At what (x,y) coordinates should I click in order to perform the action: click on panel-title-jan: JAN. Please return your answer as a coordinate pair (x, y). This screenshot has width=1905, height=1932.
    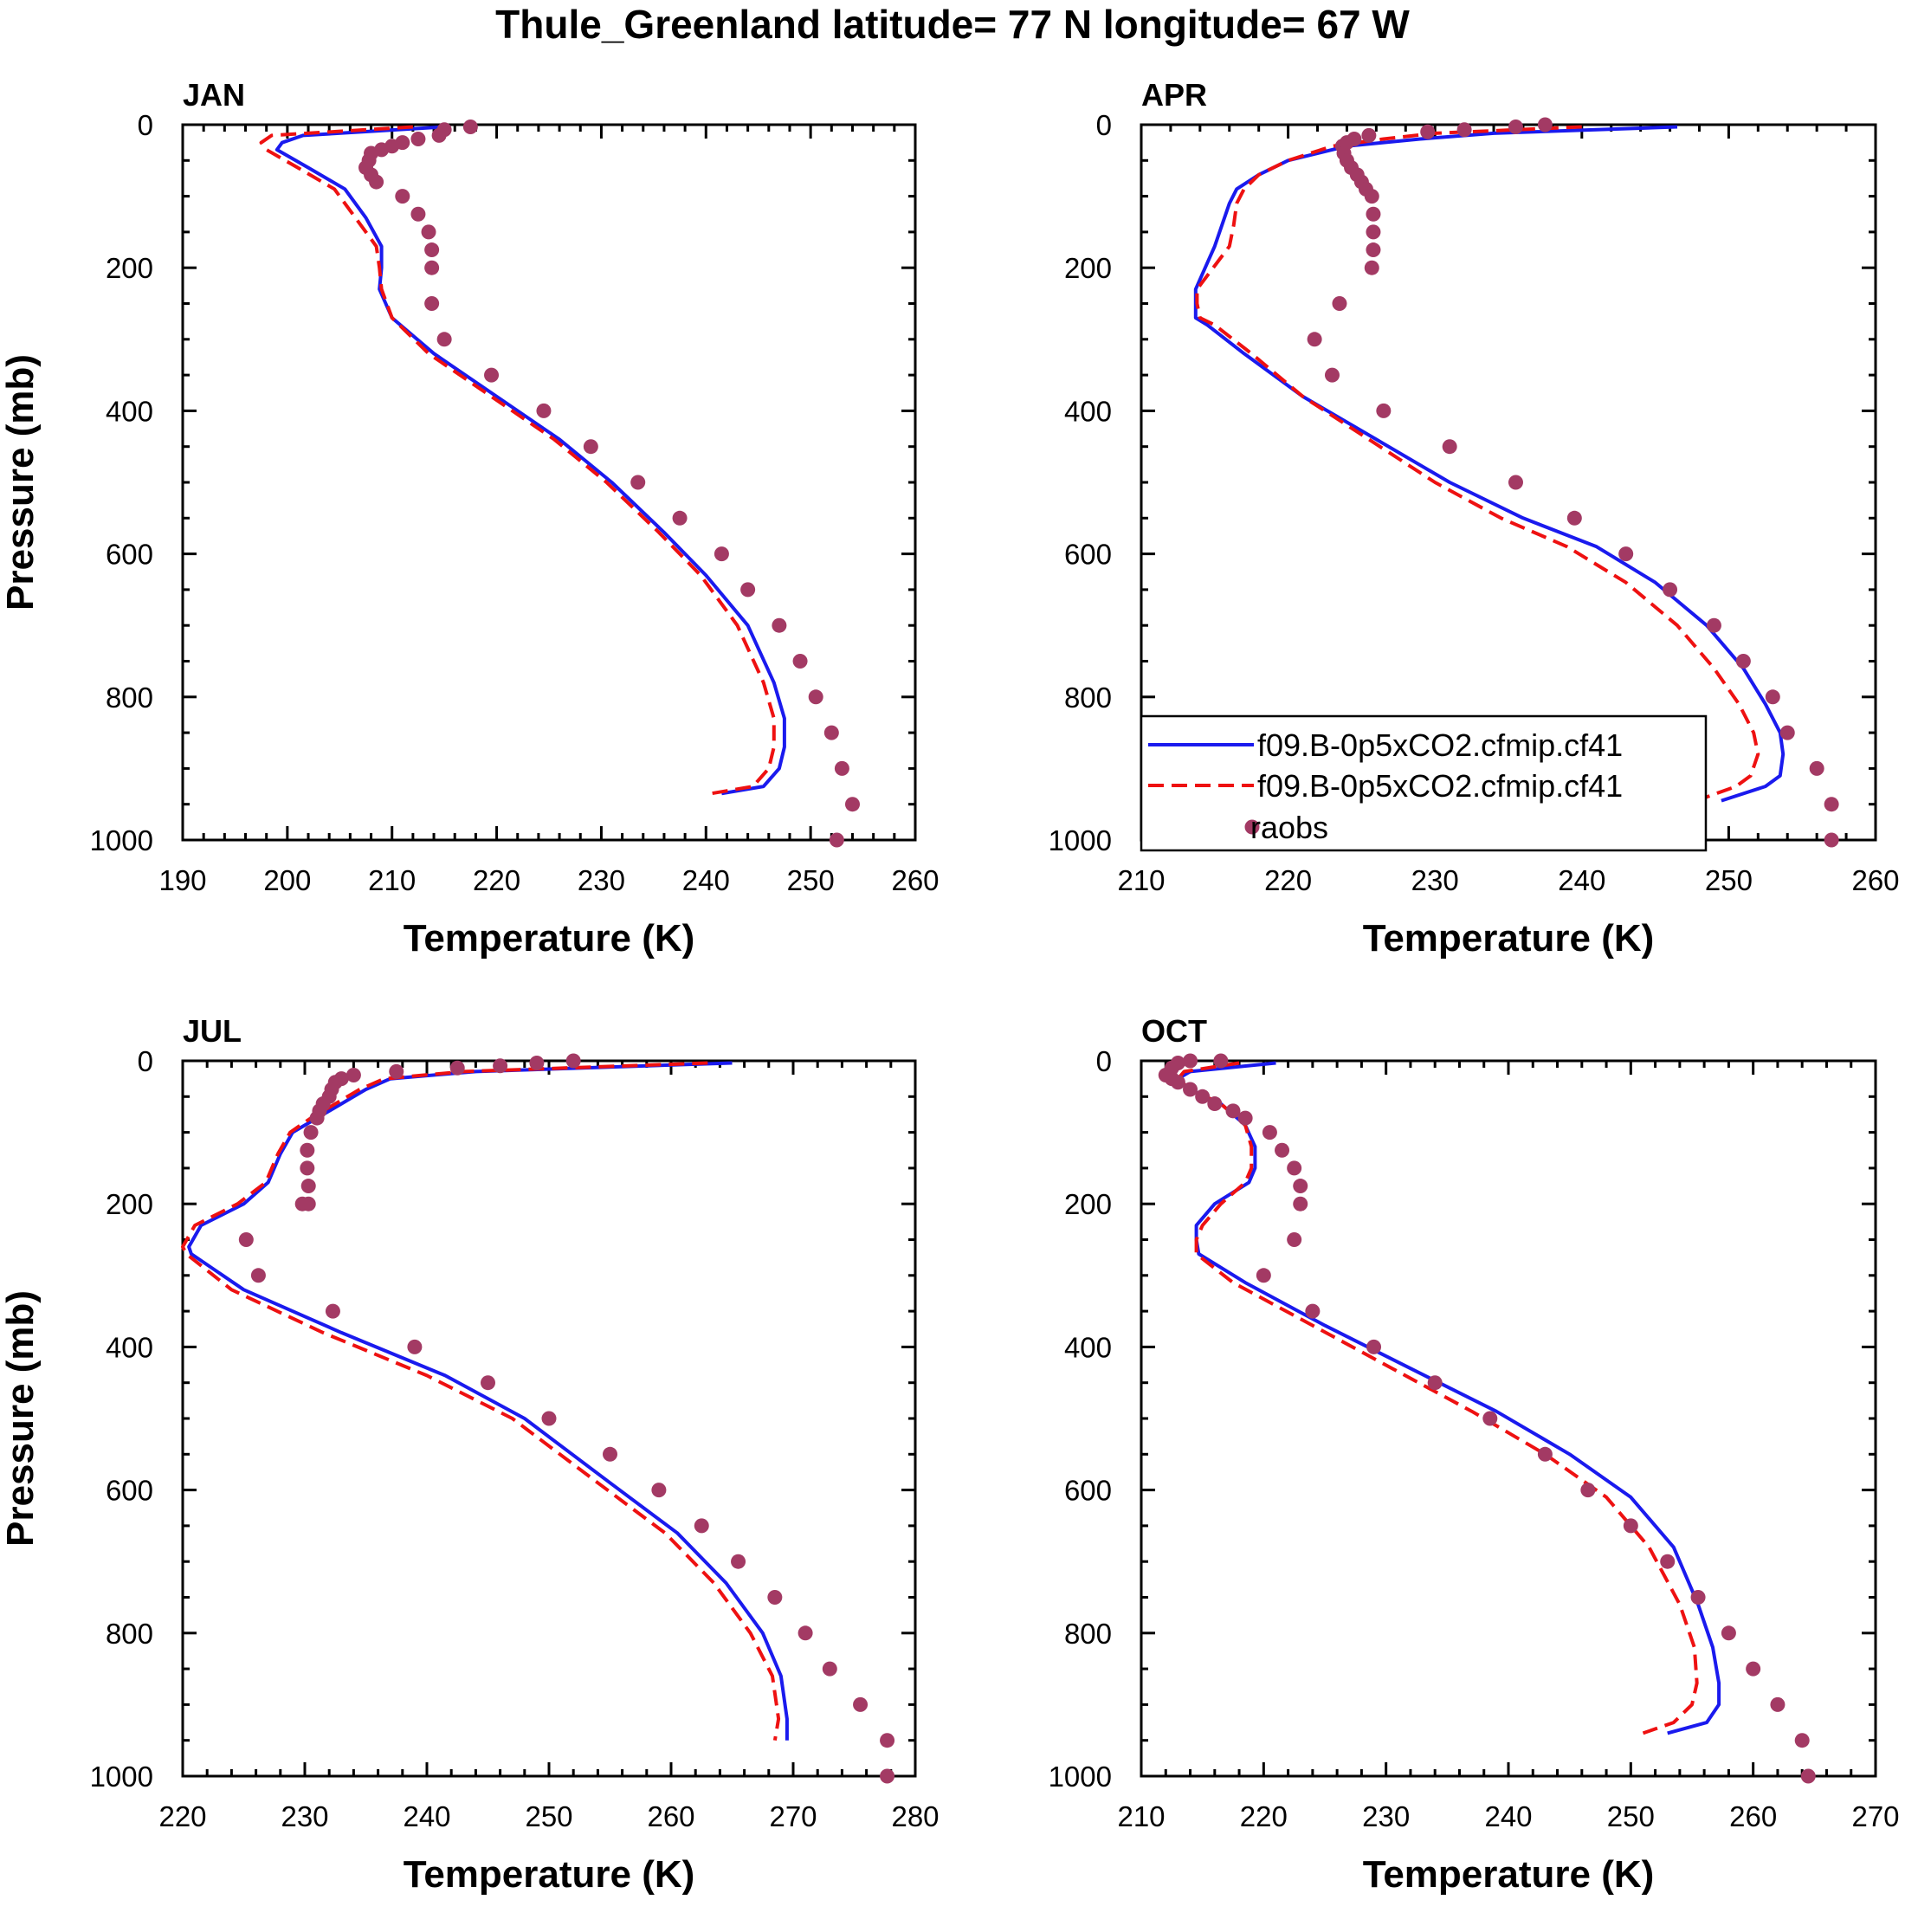
    Looking at the image, I should click on (214, 95).